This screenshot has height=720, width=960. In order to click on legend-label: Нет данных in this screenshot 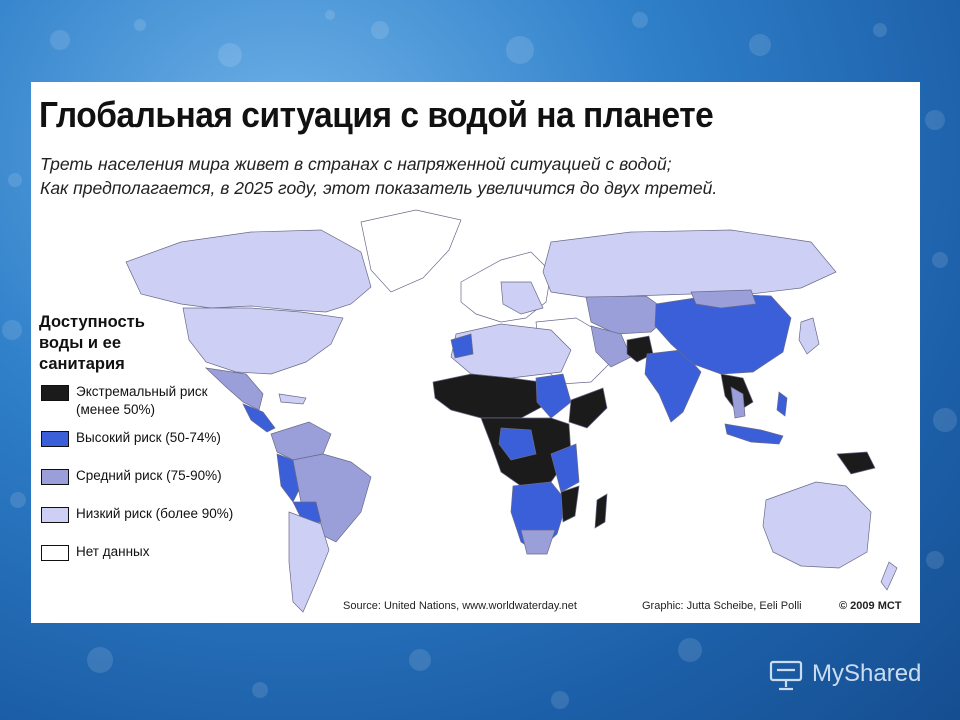, I will do `click(113, 551)`.